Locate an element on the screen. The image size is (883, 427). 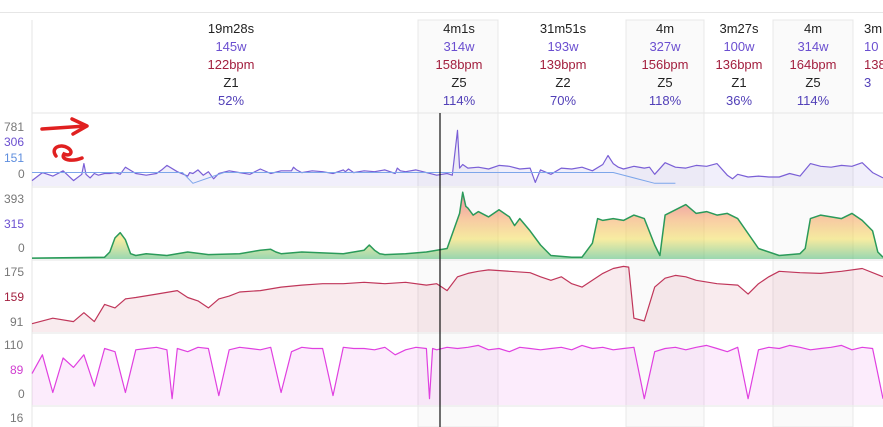
interval-heart-rate: 158bpm is located at coordinates (459, 64).